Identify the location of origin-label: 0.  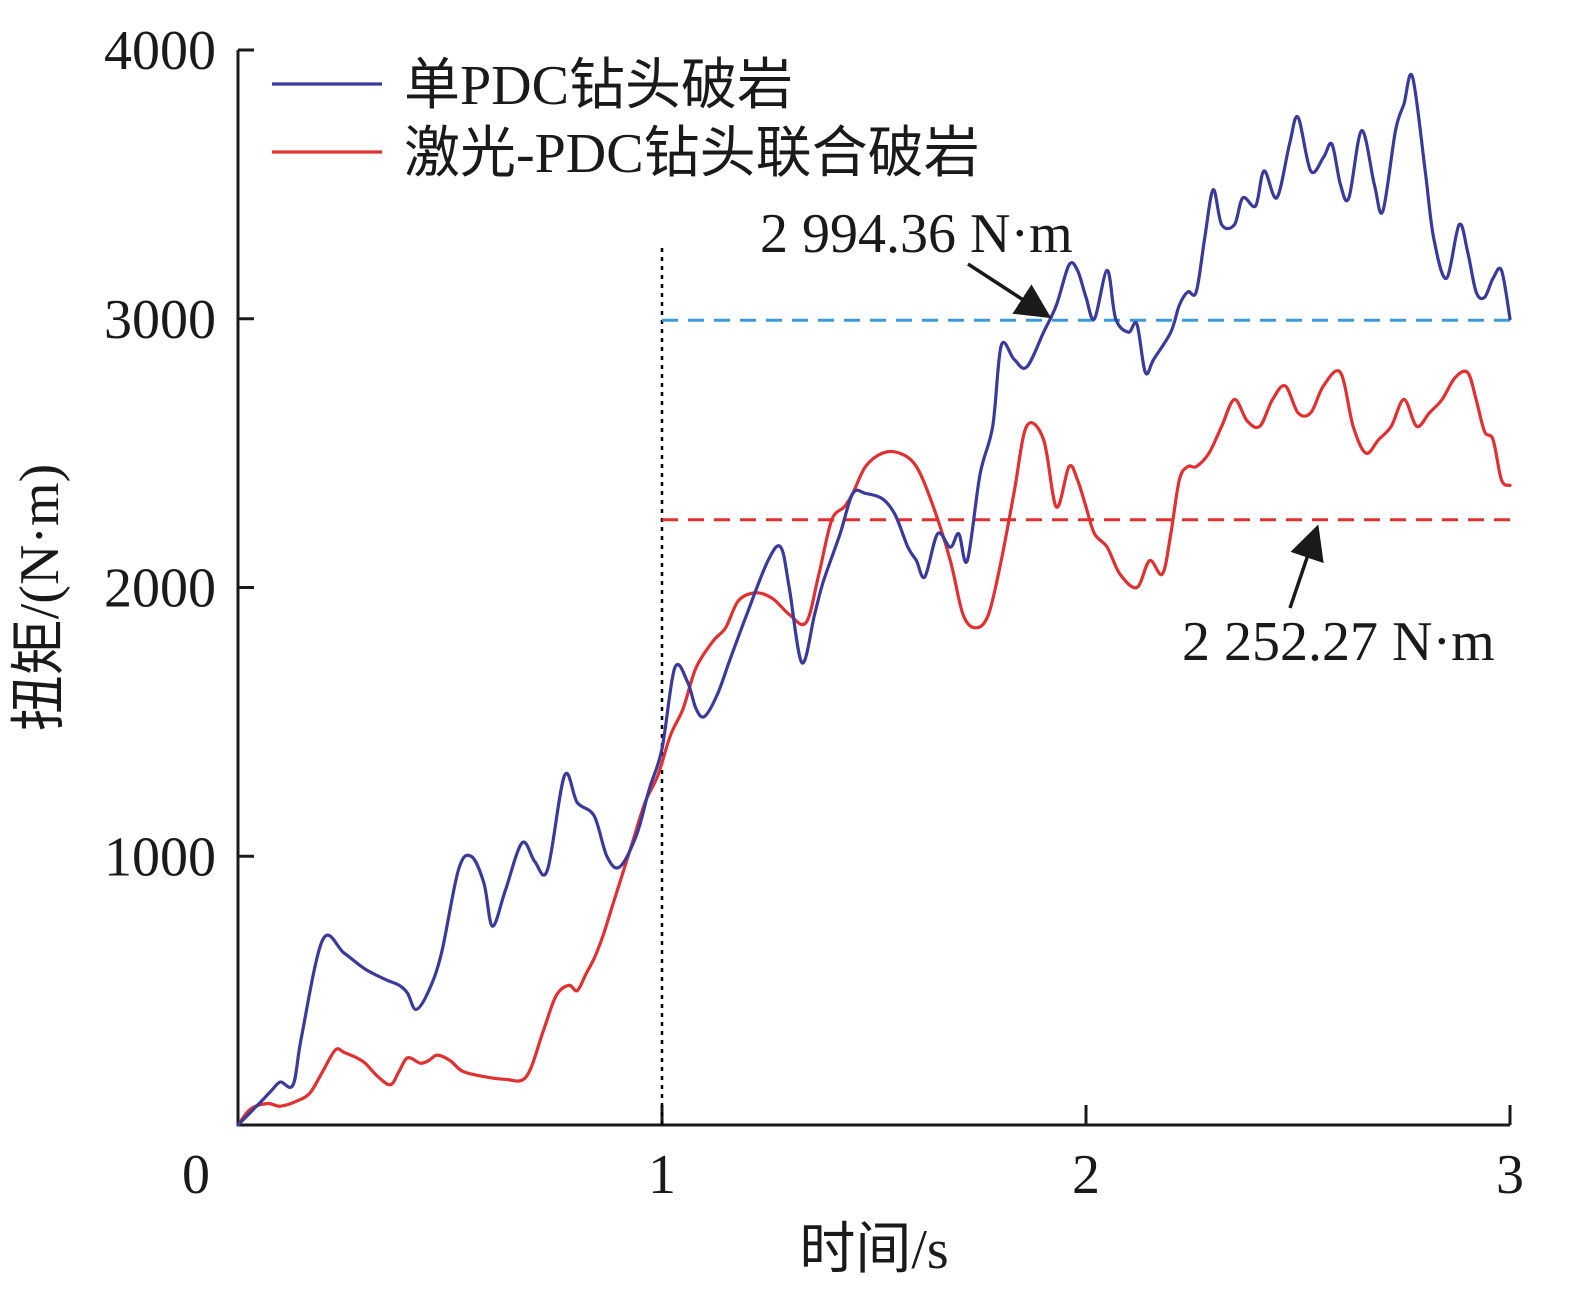
(196, 1175).